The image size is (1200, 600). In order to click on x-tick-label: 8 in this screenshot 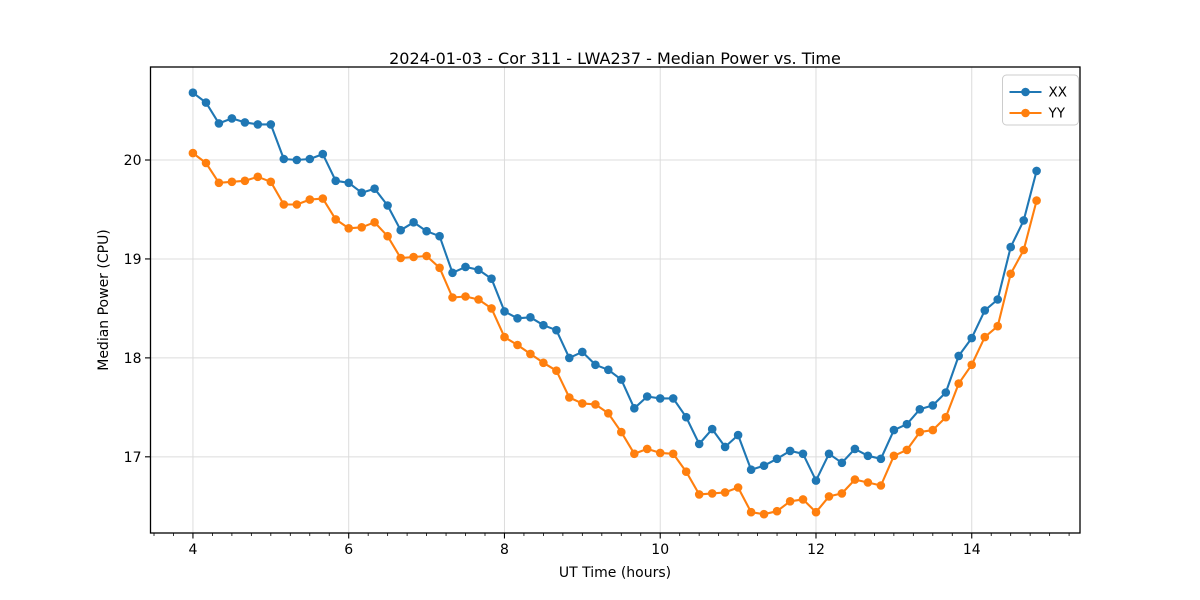, I will do `click(504, 550)`.